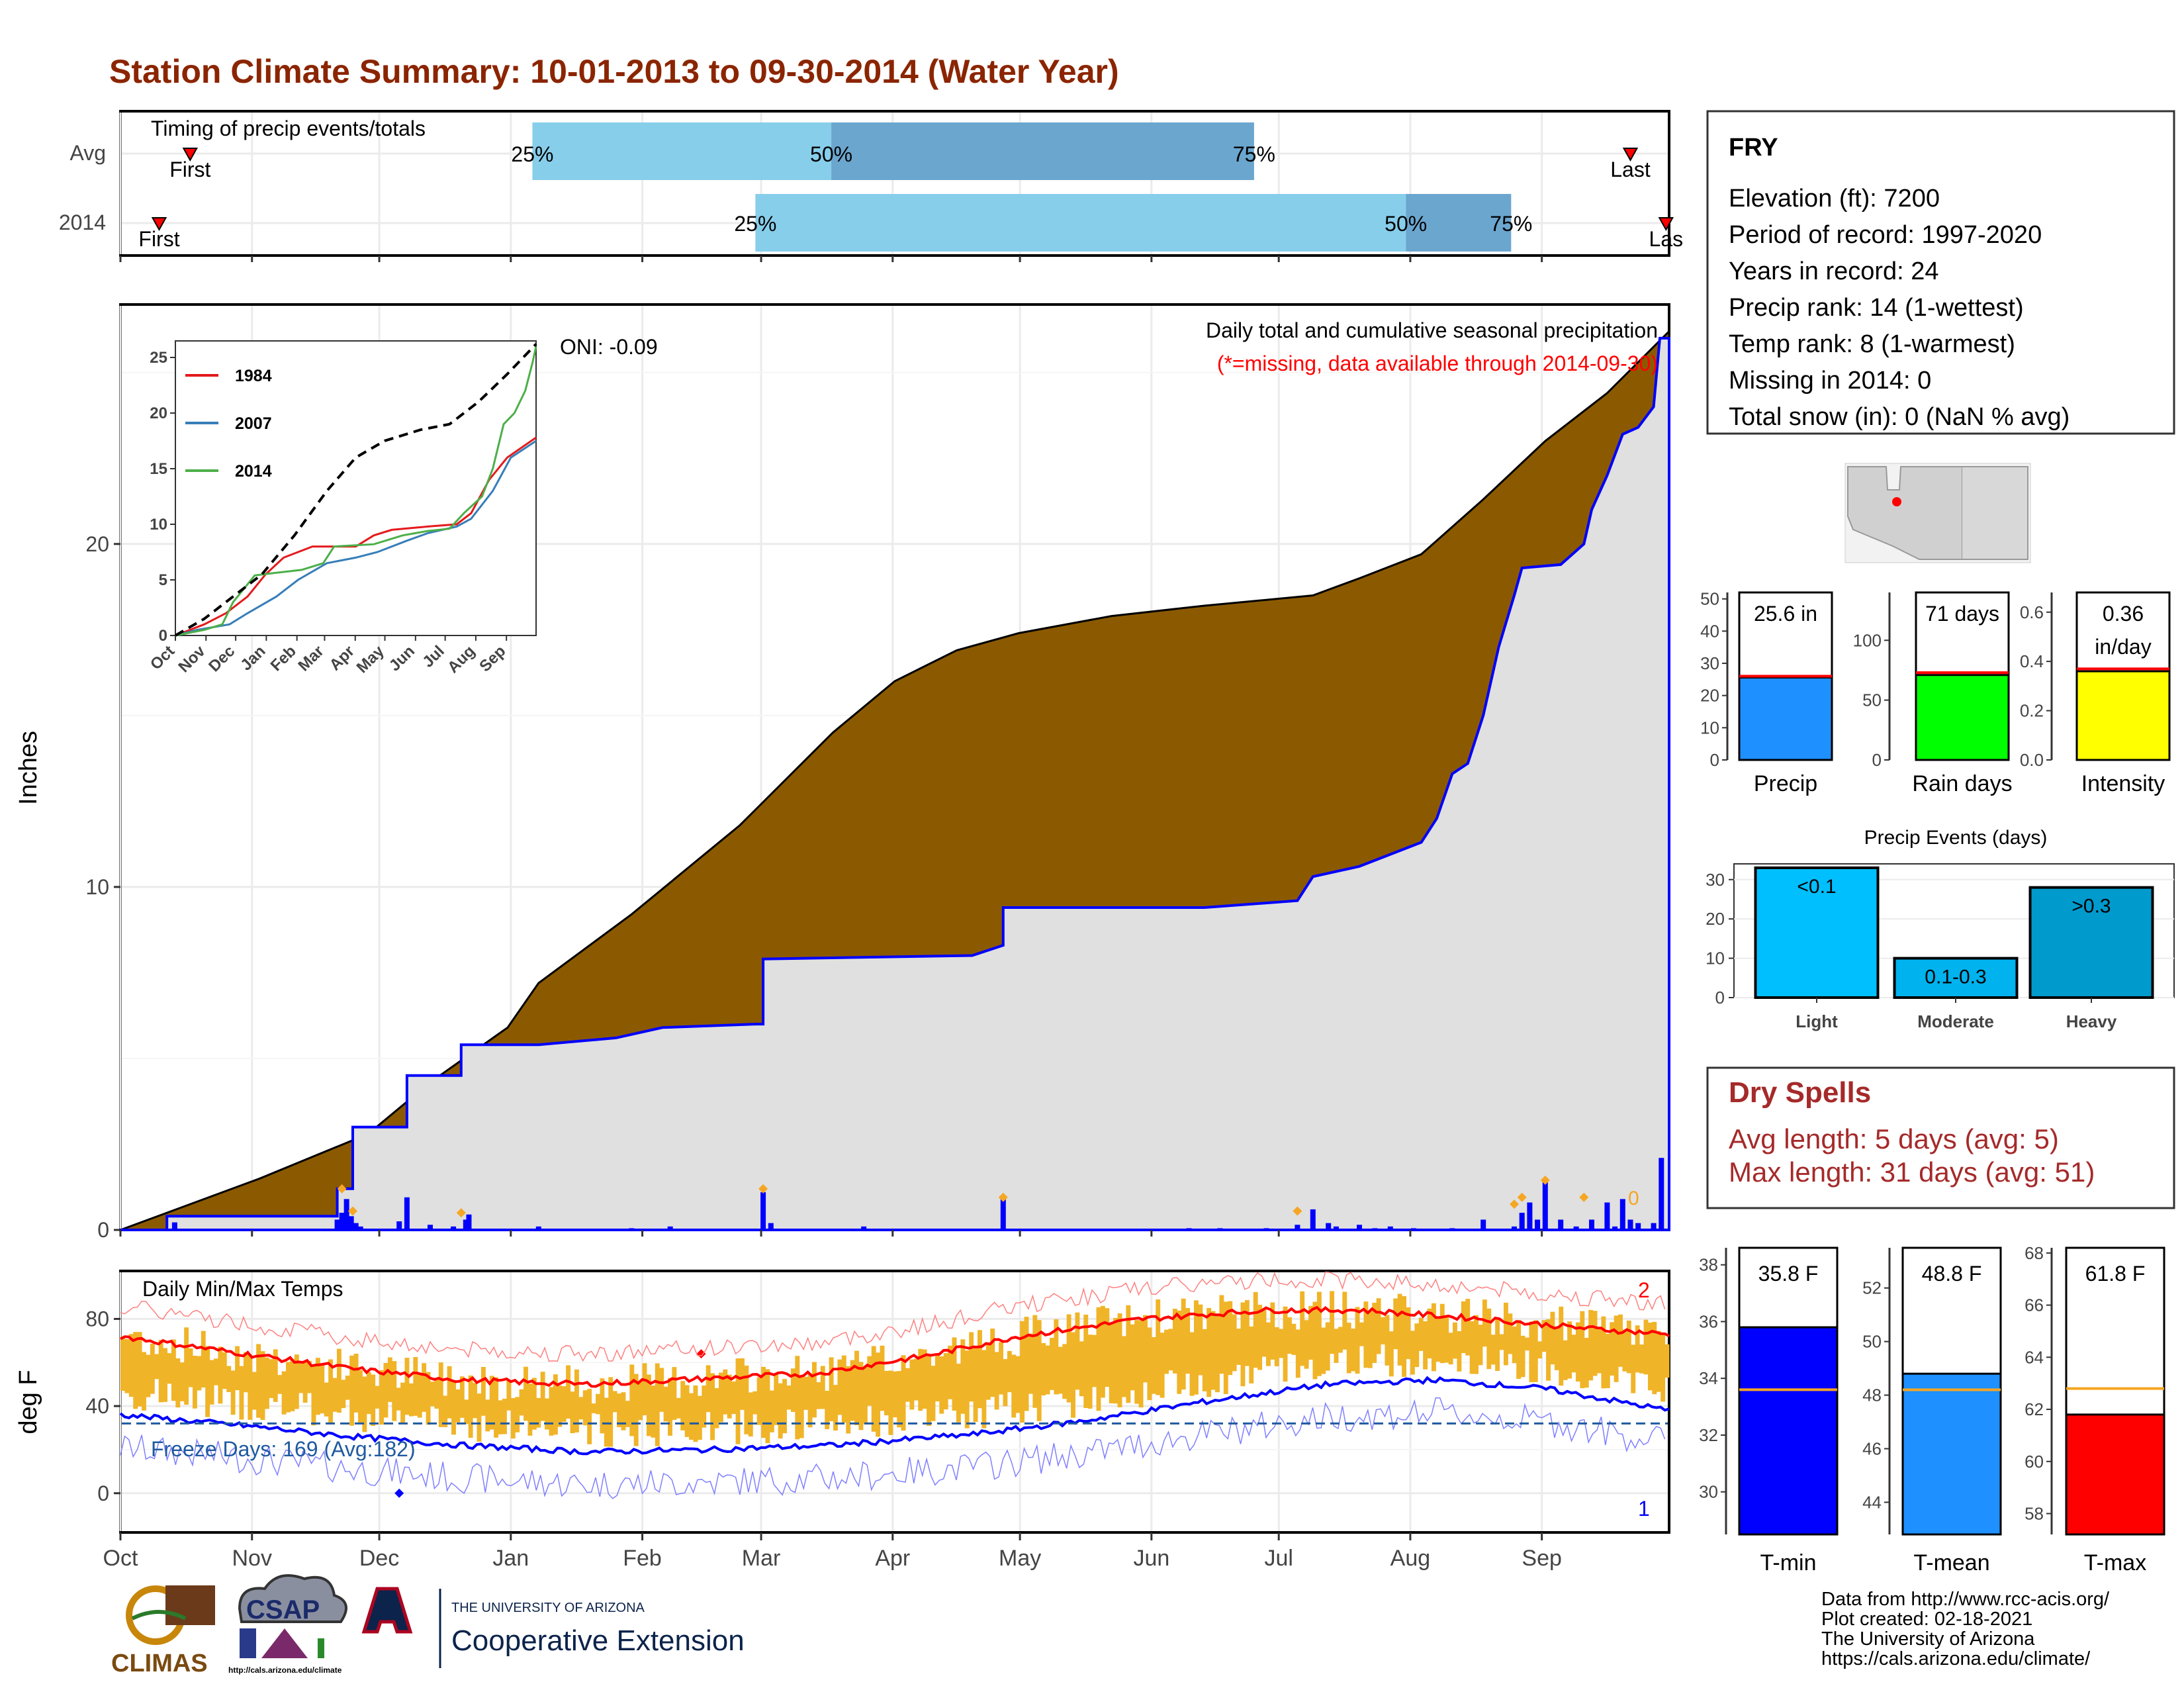 This screenshot has height=1688, width=2184. What do you see at coordinates (97, 887) in the screenshot?
I see `precip-ytick-label: 10` at bounding box center [97, 887].